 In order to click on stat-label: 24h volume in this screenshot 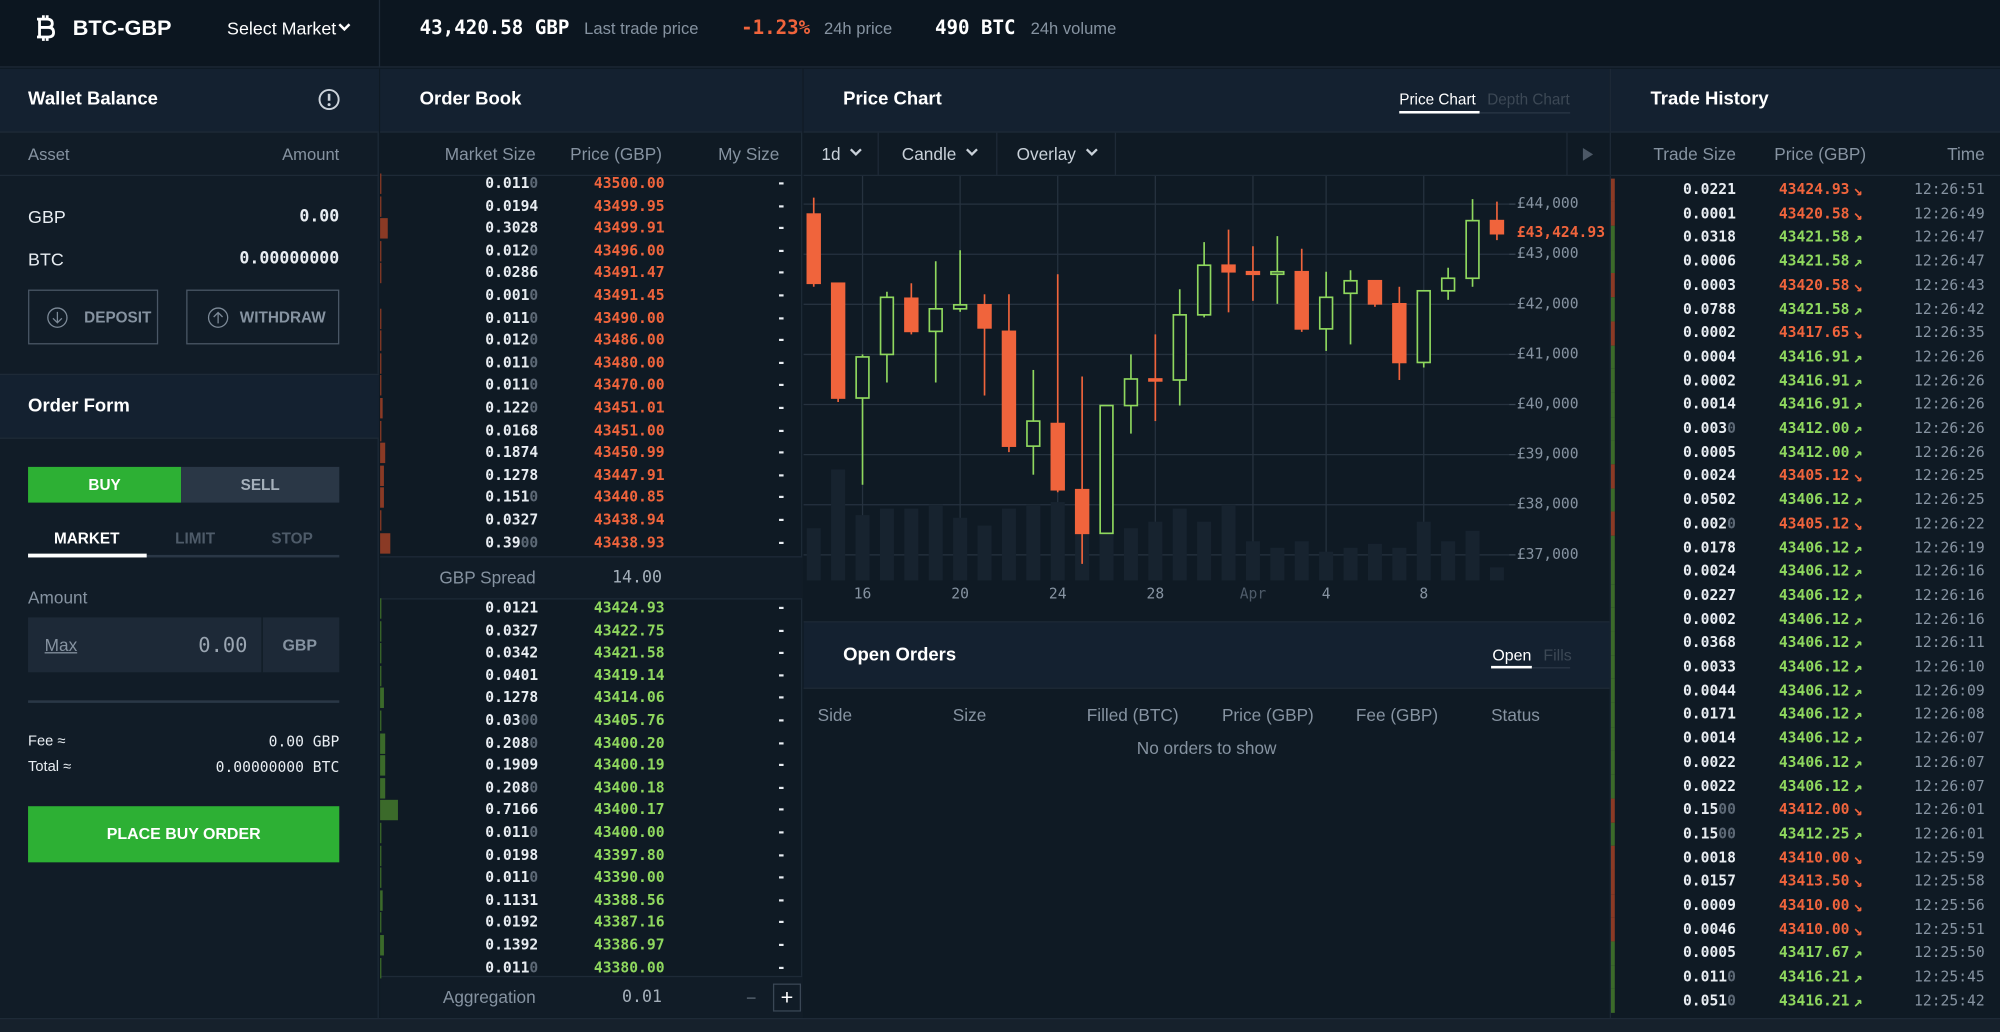, I will do `click(1073, 28)`.